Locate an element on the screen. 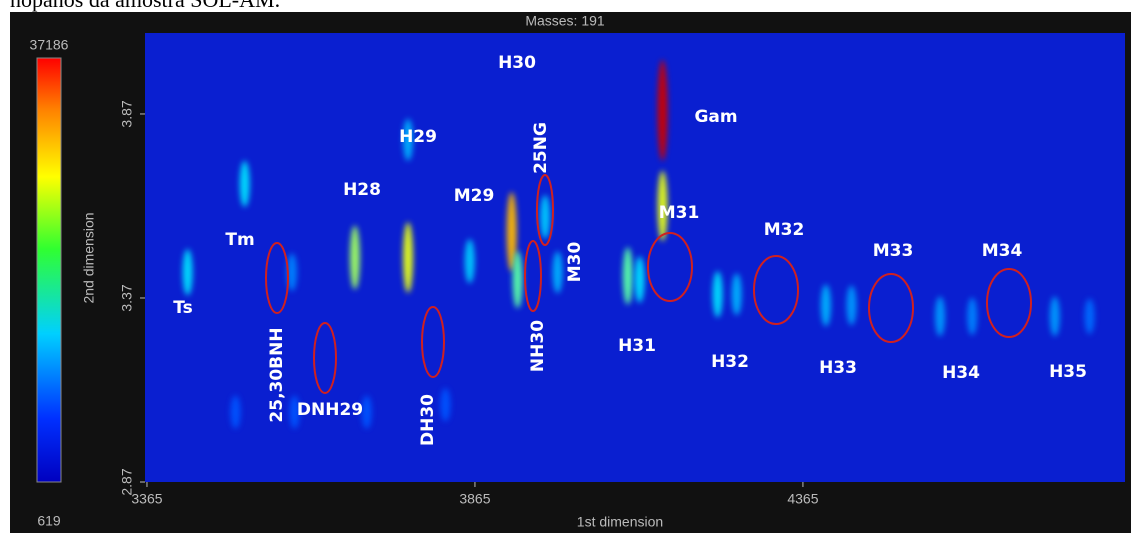  peak-label: H28 is located at coordinates (362, 190).